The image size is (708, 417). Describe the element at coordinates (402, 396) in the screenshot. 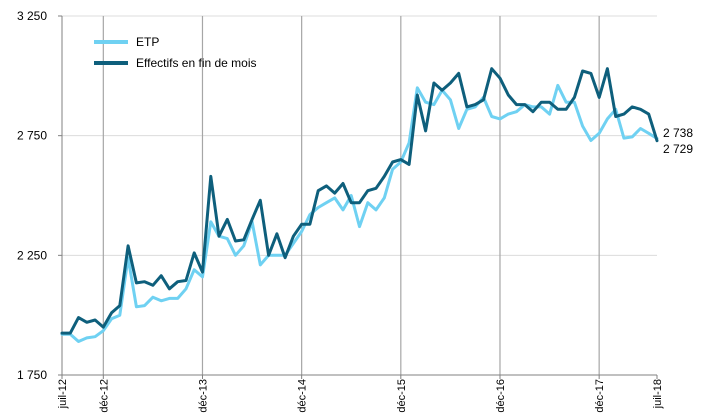

I see `x-tick-label-4: déc-15` at that location.